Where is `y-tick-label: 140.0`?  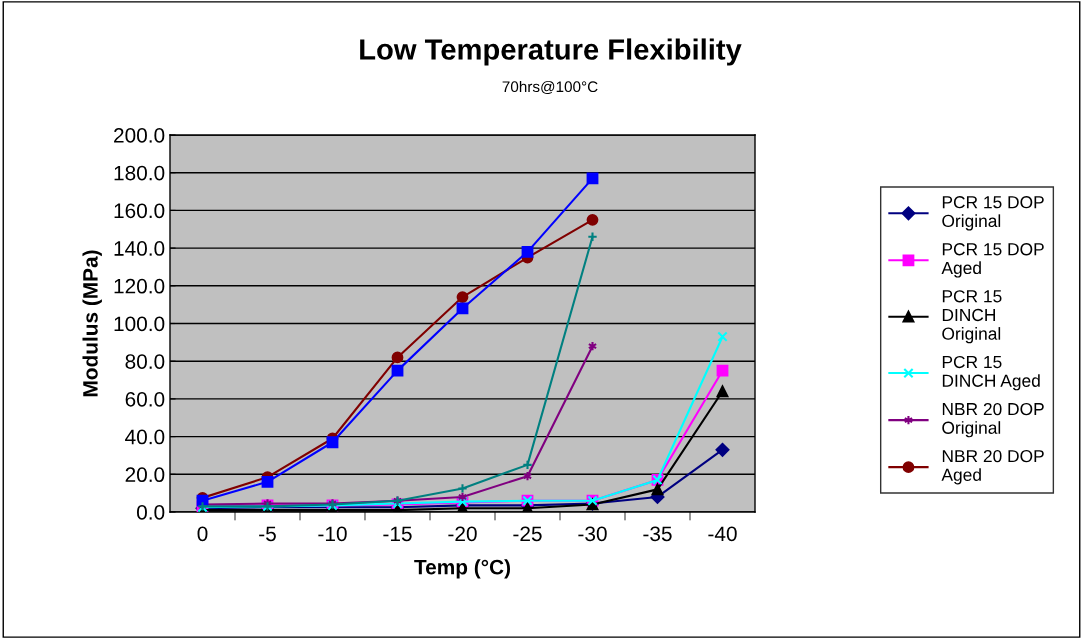
y-tick-label: 140.0 is located at coordinates (139, 248).